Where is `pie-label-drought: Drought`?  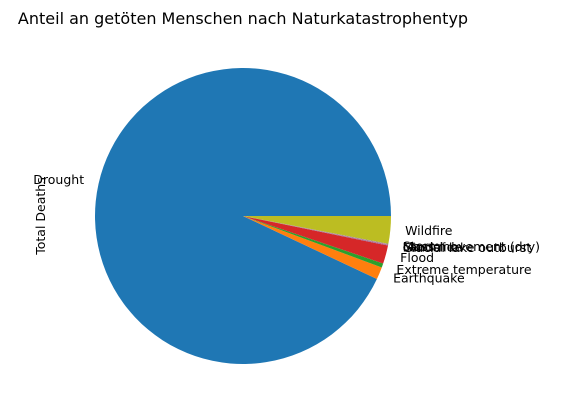 pie-label-drought: Drought is located at coordinates (58, 179).